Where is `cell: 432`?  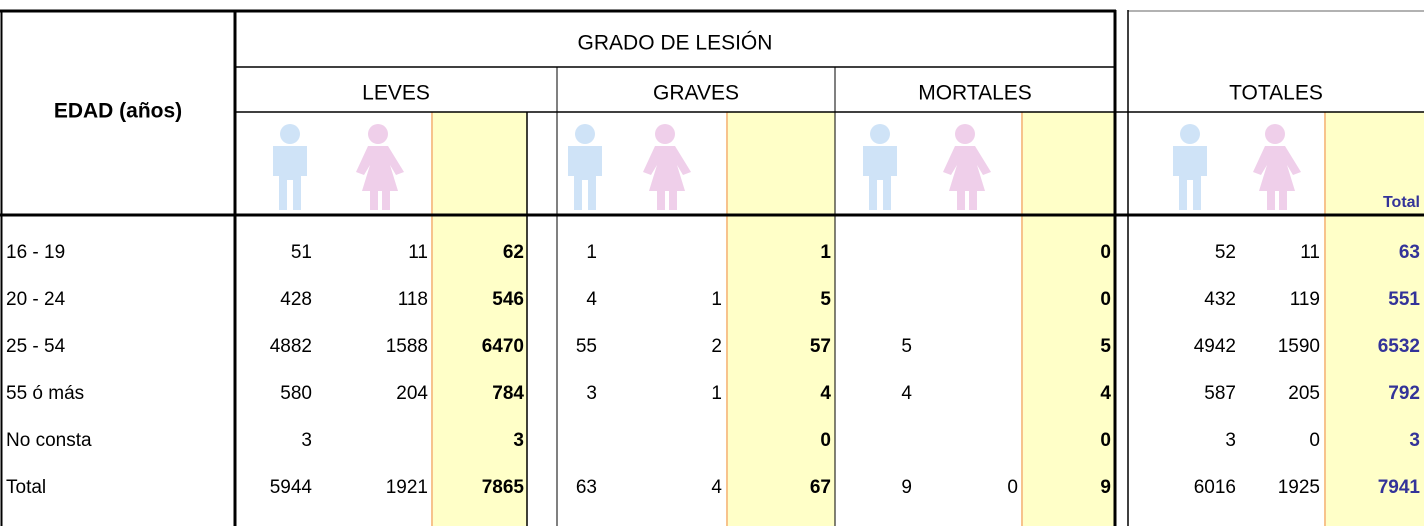
cell: 432 is located at coordinates (1220, 299).